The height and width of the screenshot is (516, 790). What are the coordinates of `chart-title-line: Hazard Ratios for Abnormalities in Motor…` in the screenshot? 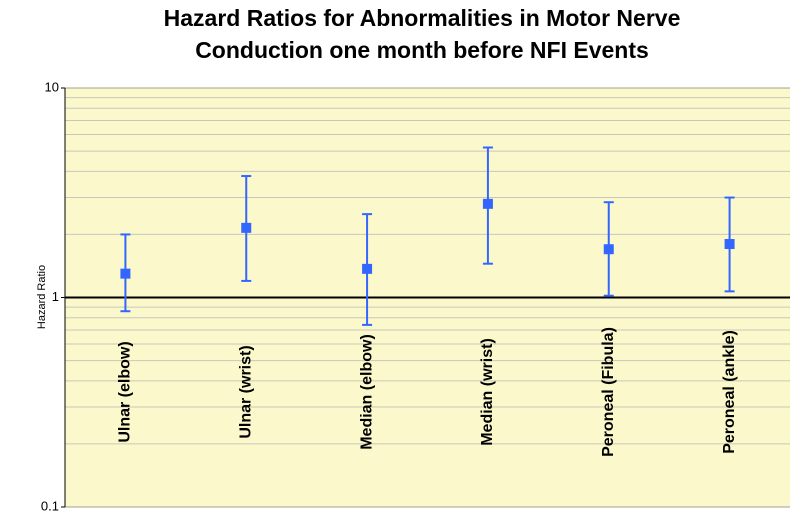 It's located at (422, 18).